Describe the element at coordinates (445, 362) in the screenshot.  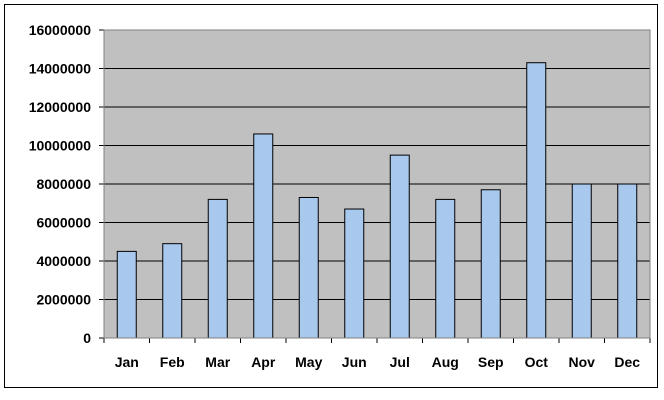
I see `x-tick-label: Aug` at that location.